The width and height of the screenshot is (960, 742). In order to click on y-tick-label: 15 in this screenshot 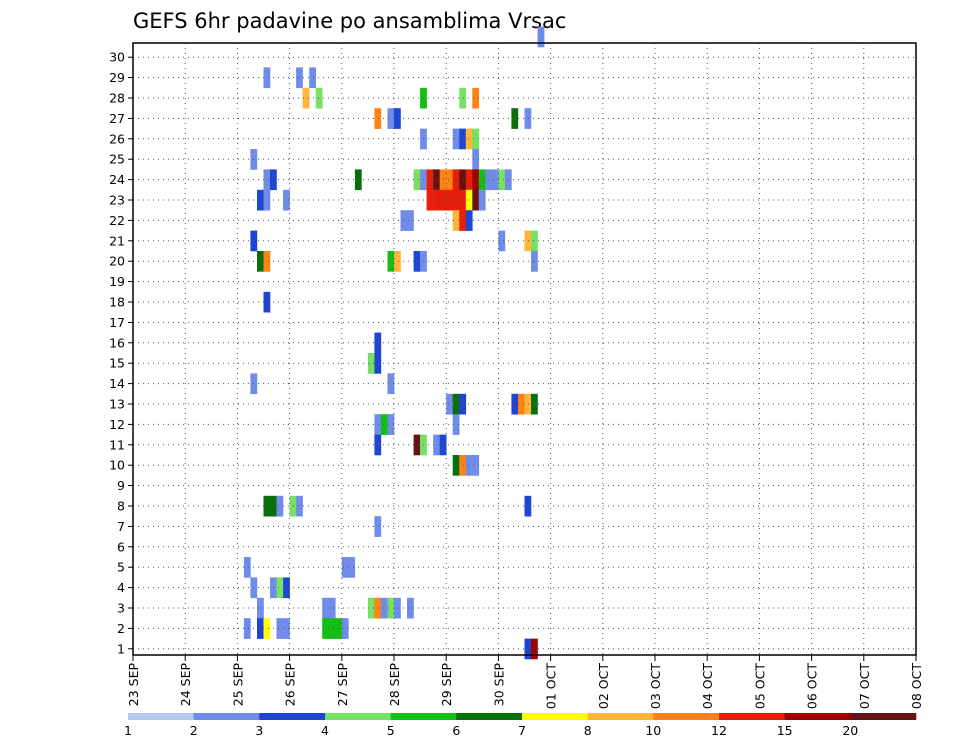, I will do `click(117, 363)`.